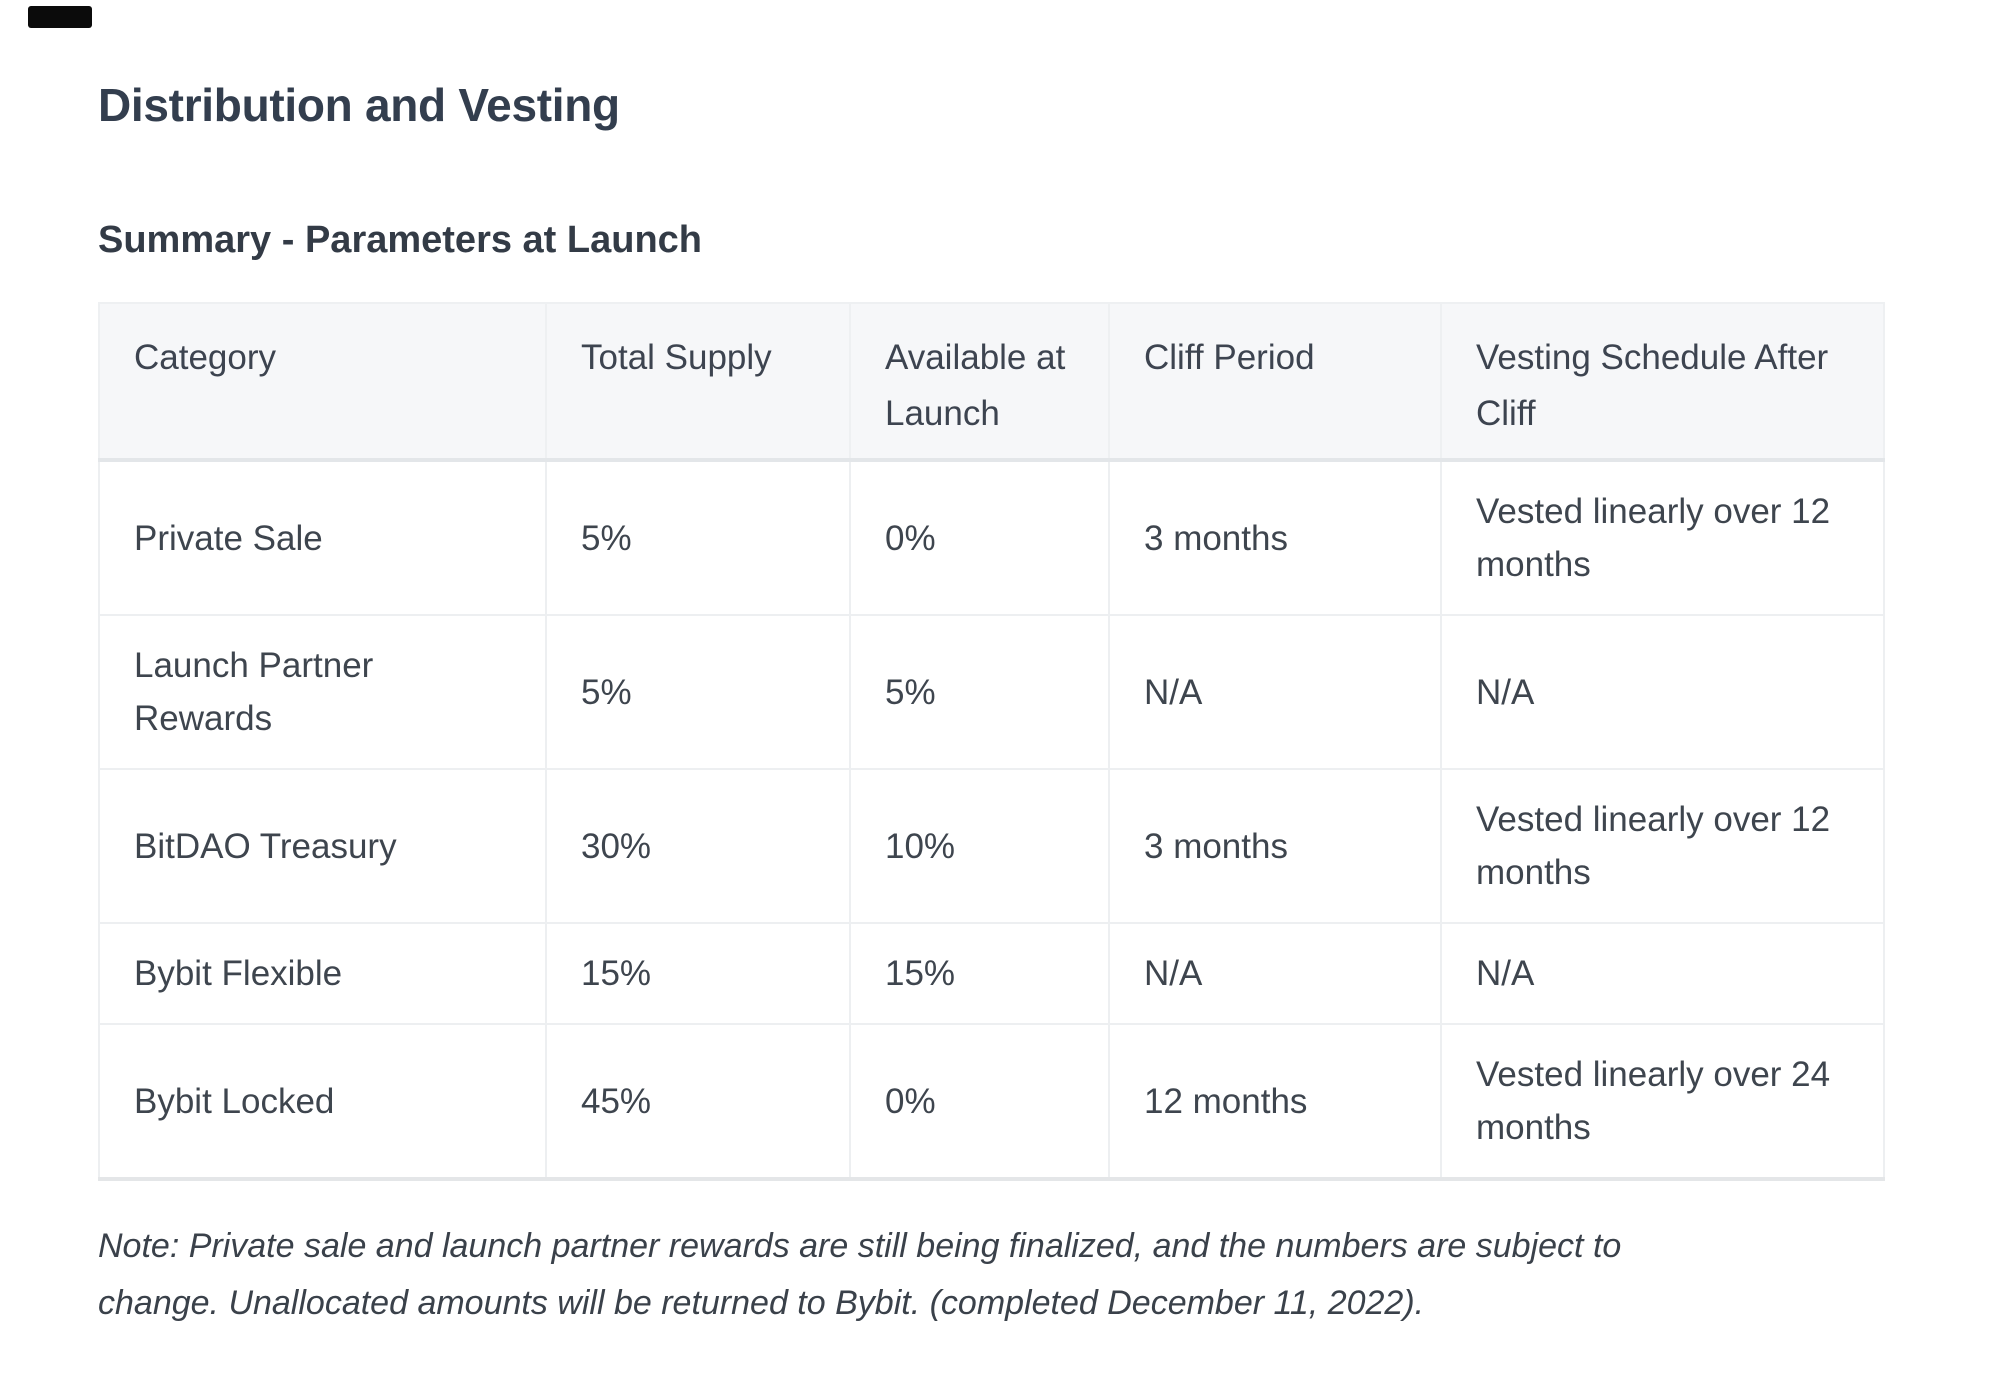 This screenshot has height=1388, width=2000. What do you see at coordinates (979, 973) in the screenshot?
I see `cell-available-at-launch: 15%` at bounding box center [979, 973].